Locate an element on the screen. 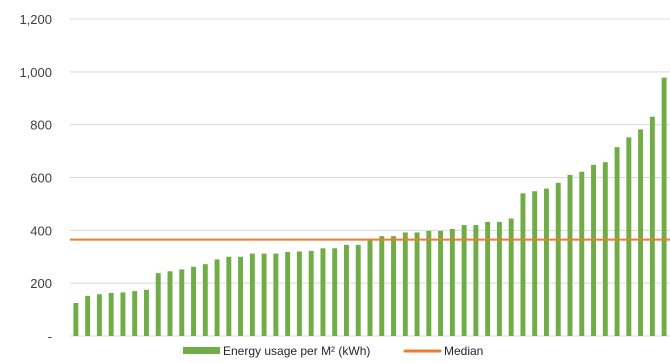 The height and width of the screenshot is (363, 670). y-tick-label: 1,000 is located at coordinates (35, 72).